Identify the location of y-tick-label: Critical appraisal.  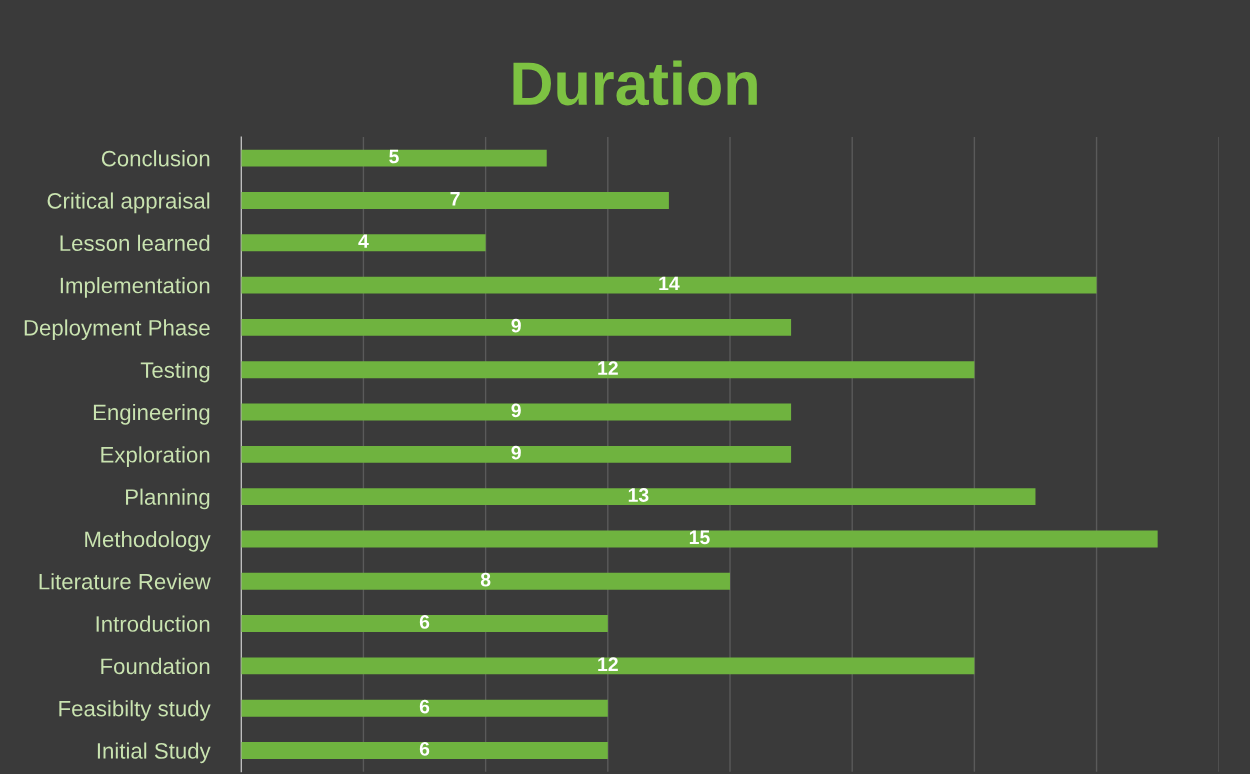
(128, 203).